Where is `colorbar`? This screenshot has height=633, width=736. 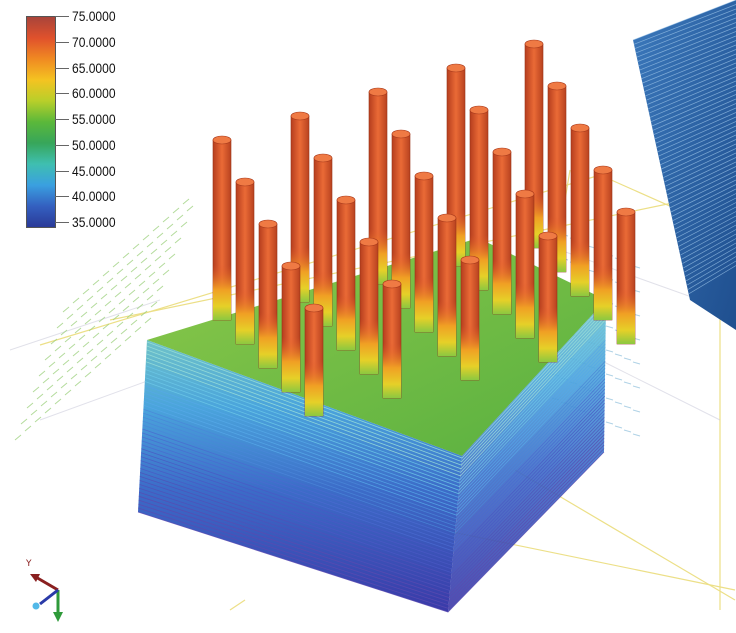
colorbar is located at coordinates (41, 122).